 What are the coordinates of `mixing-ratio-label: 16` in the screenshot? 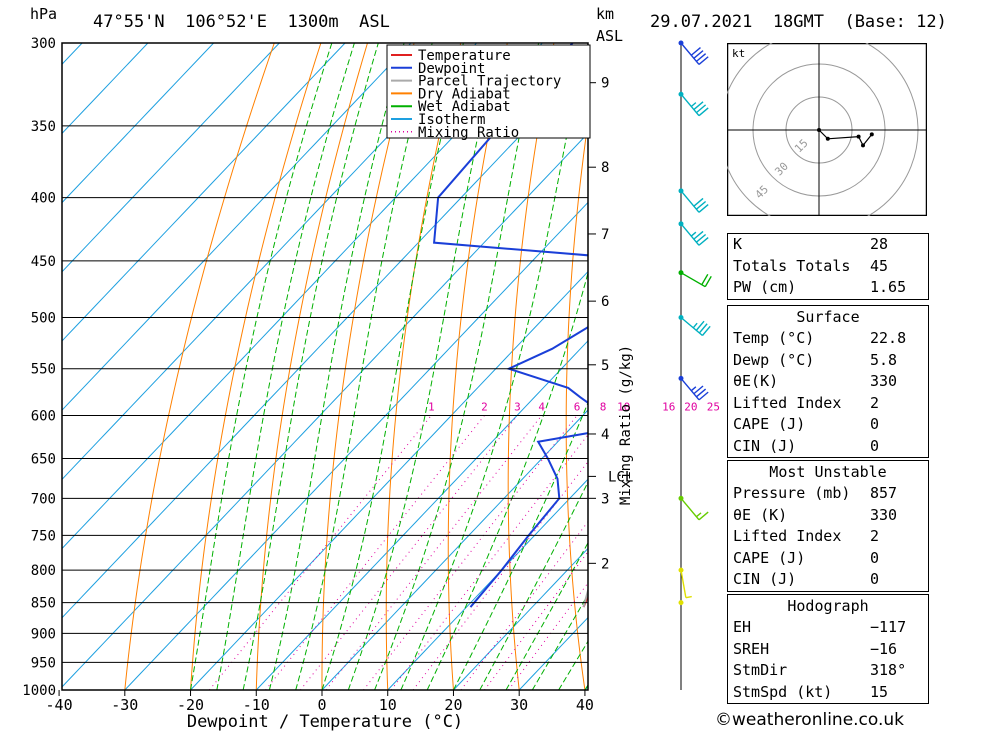 It's located at (668, 406).